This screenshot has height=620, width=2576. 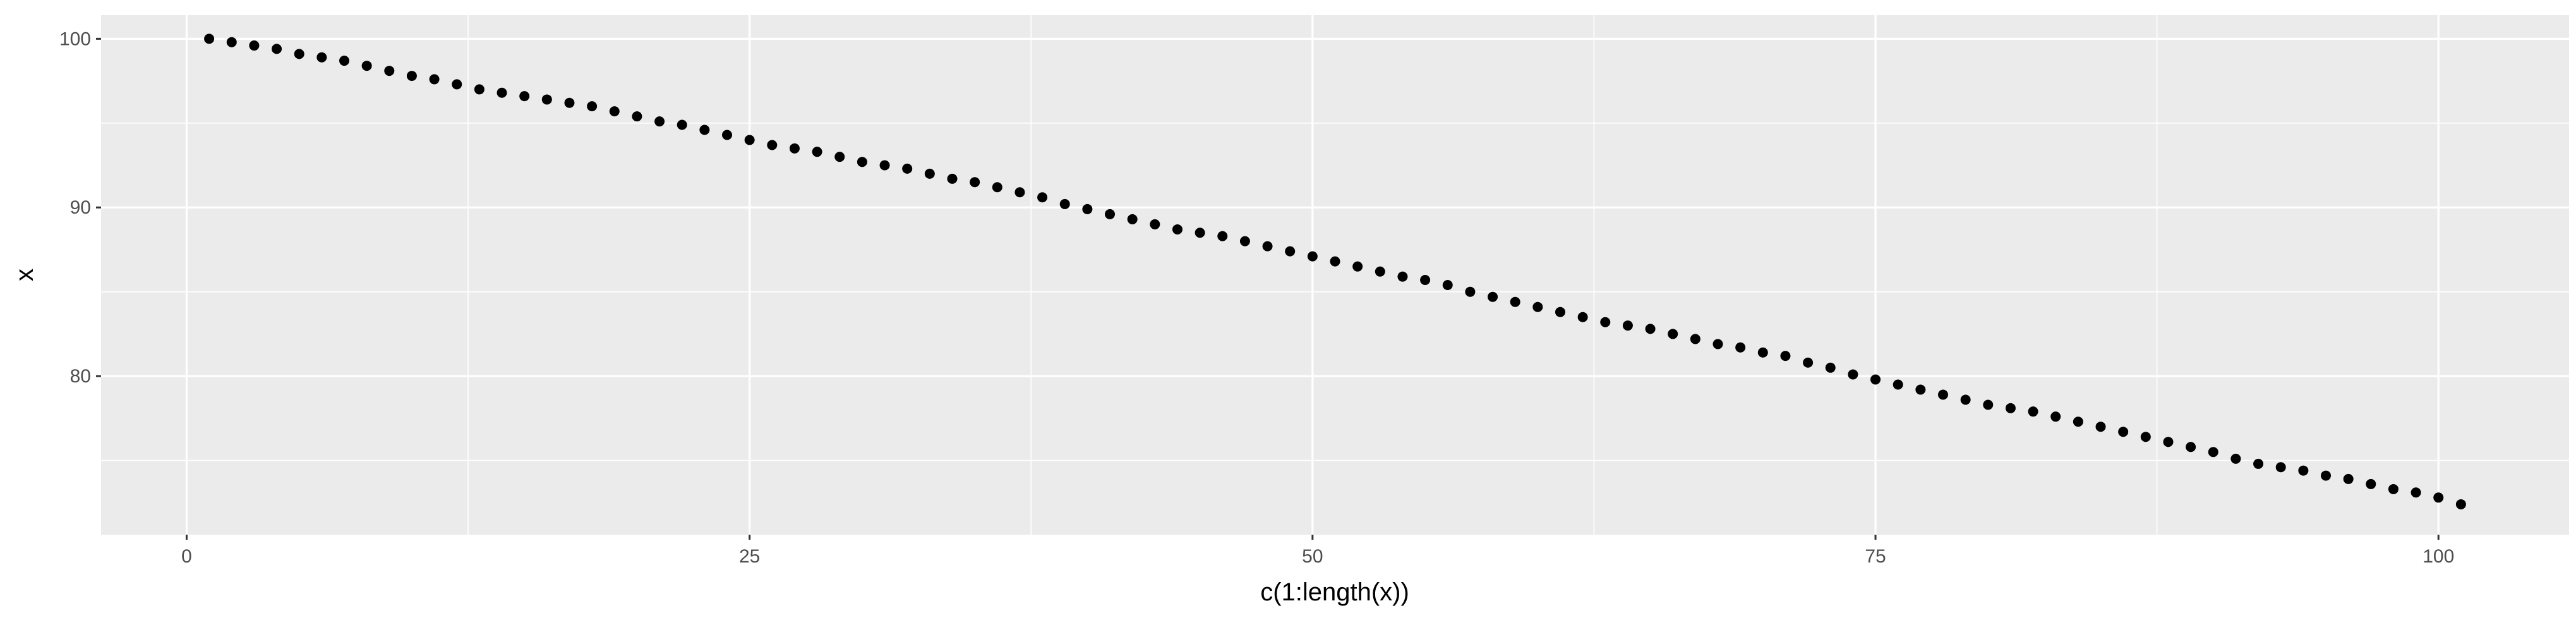 What do you see at coordinates (80, 377) in the screenshot?
I see `y-tick-label: 80` at bounding box center [80, 377].